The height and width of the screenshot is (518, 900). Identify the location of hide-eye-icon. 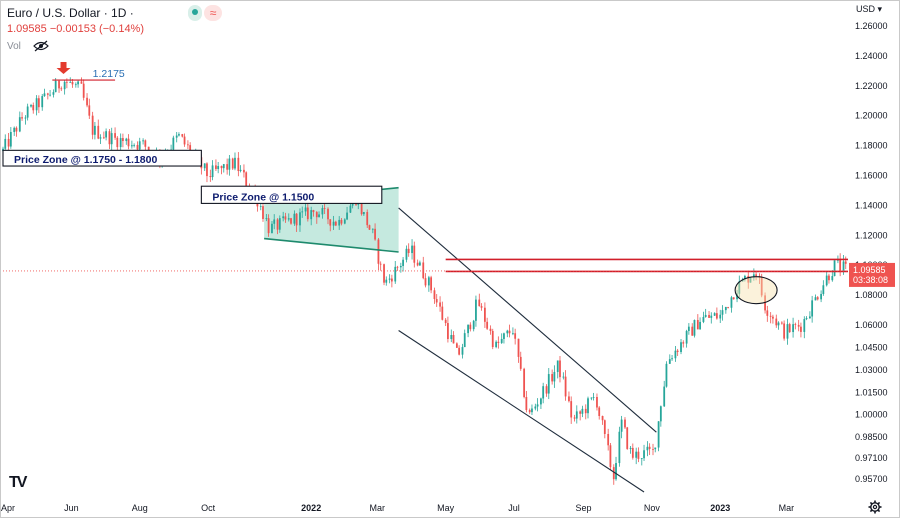
(41, 46).